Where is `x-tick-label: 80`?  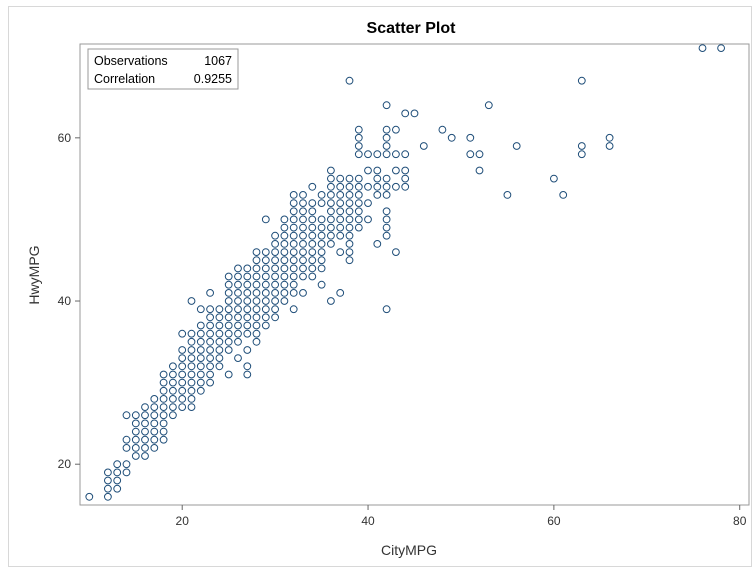
x-tick-label: 80 is located at coordinates (740, 521).